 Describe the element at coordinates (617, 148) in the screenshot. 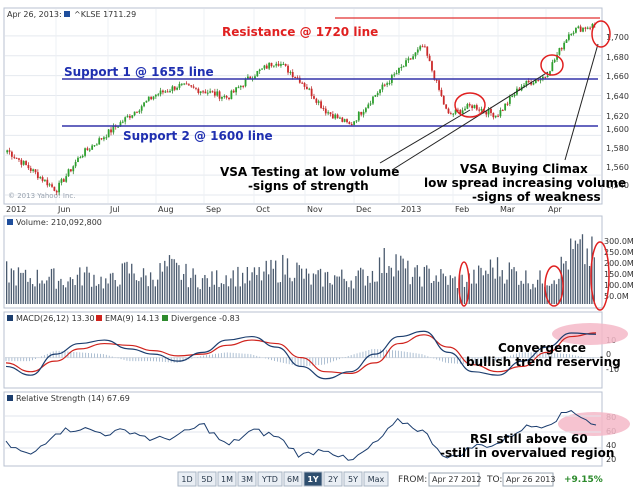

I see `price-y-tick: 1,580` at that location.